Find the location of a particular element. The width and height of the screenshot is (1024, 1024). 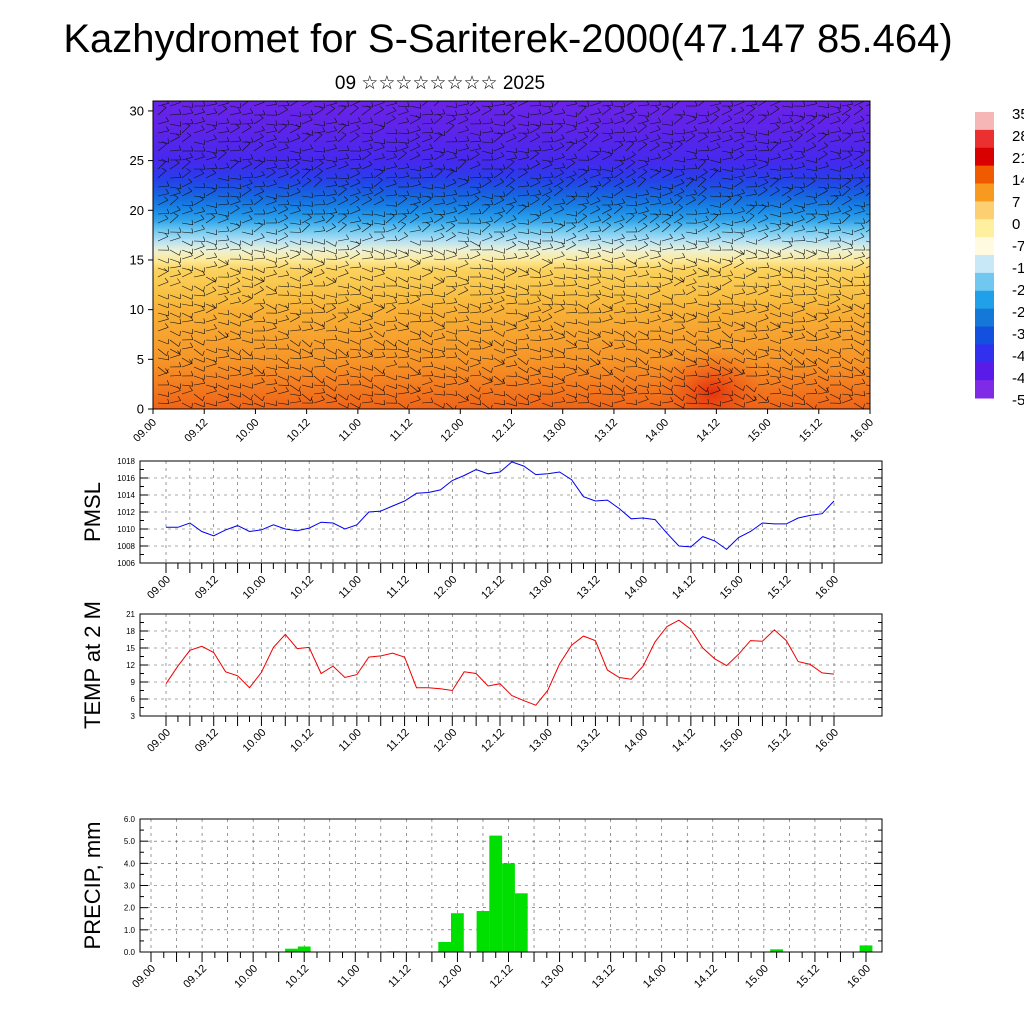

colorbar-label: -28 is located at coordinates (1018, 312).